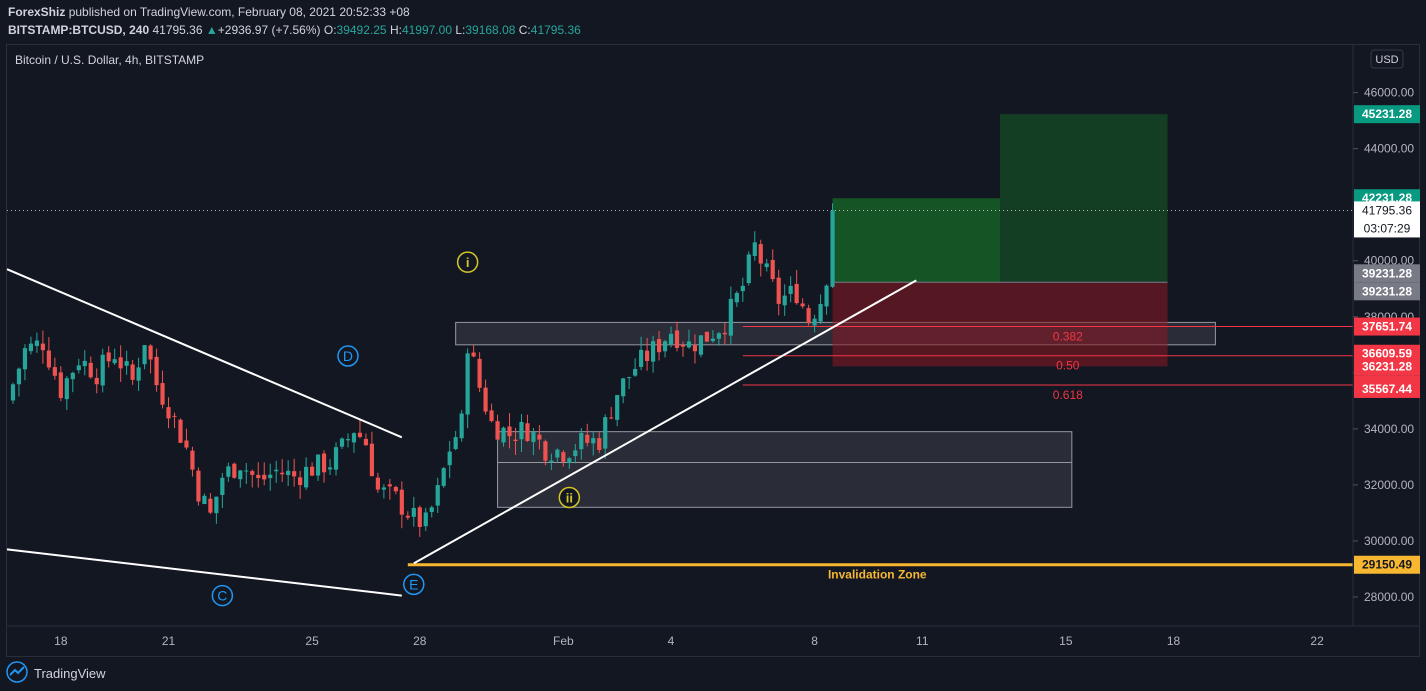  What do you see at coordinates (1389, 541) in the screenshot?
I see `y-tick-label: 30000.00` at bounding box center [1389, 541].